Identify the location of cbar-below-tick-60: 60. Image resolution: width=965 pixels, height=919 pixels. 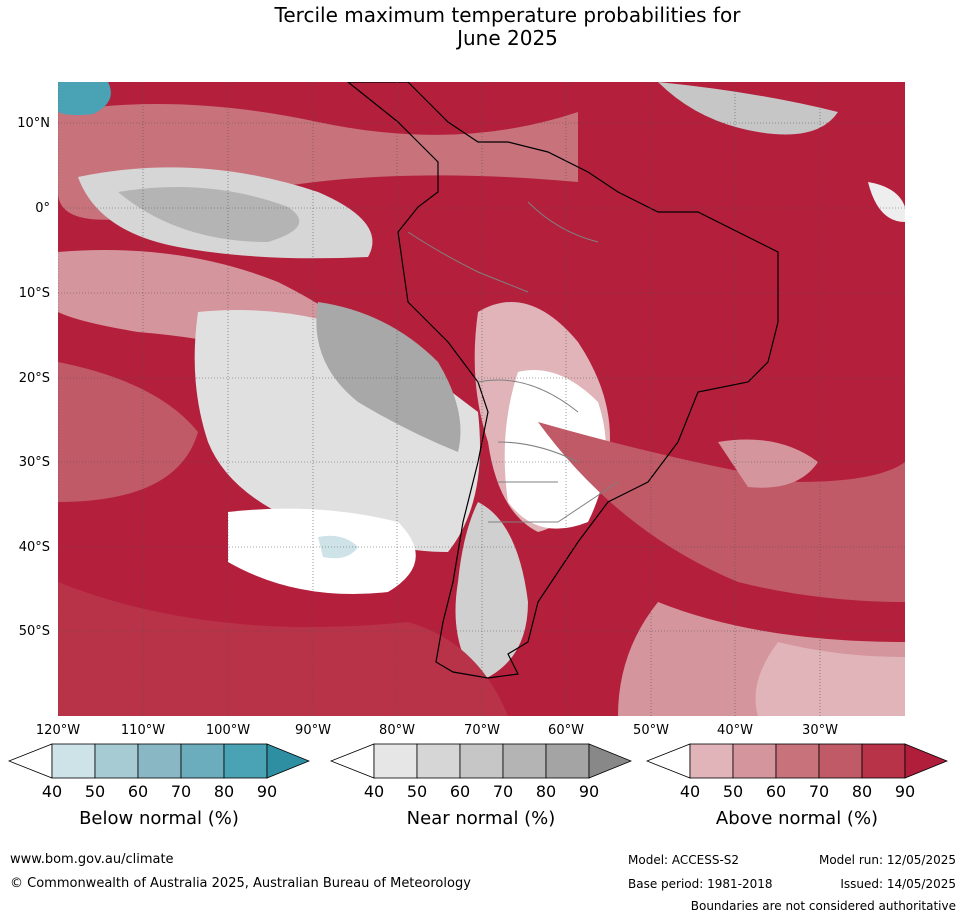
(138, 791).